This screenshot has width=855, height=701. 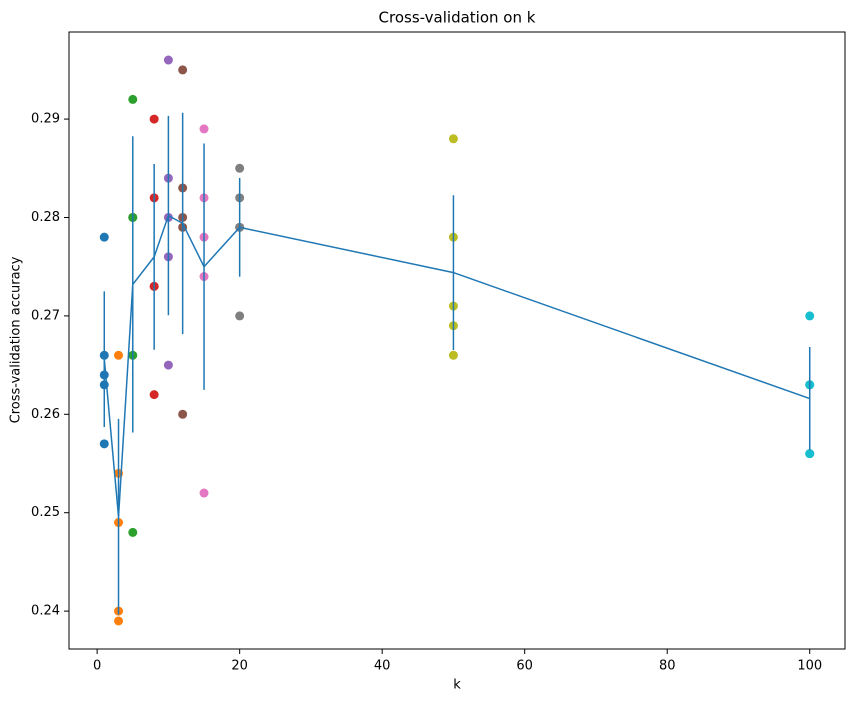 I want to click on x-tick-label: 80, so click(x=667, y=666).